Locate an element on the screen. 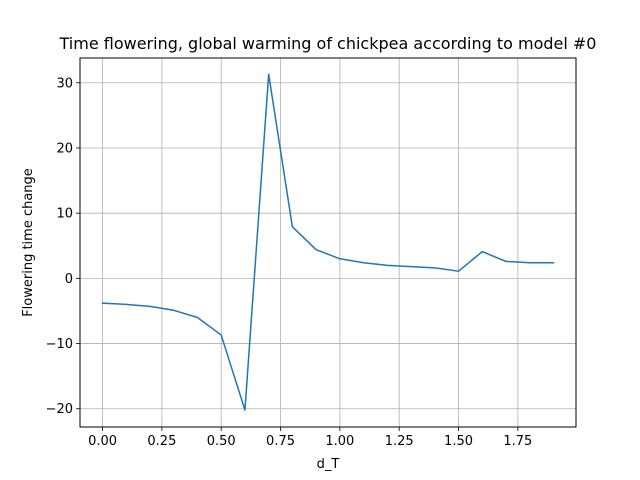  y-tick-label: −10 is located at coordinates (59, 344).